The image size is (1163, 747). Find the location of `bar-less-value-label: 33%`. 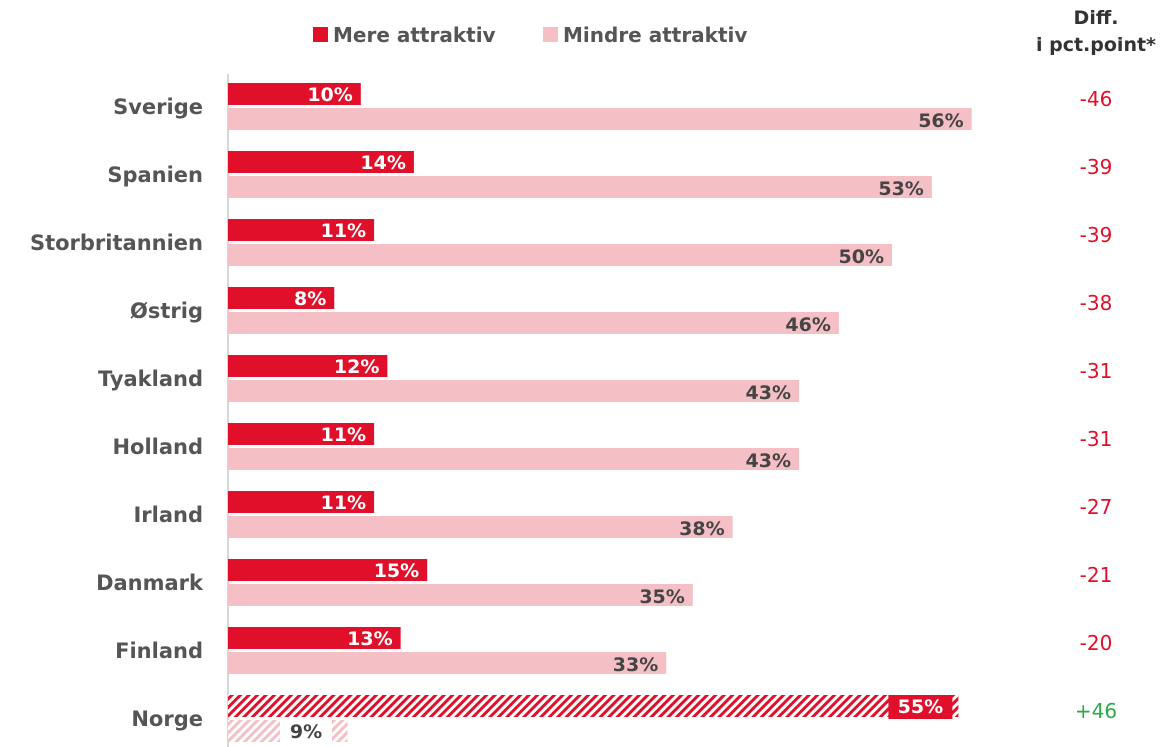

bar-less-value-label: 33% is located at coordinates (635, 665).